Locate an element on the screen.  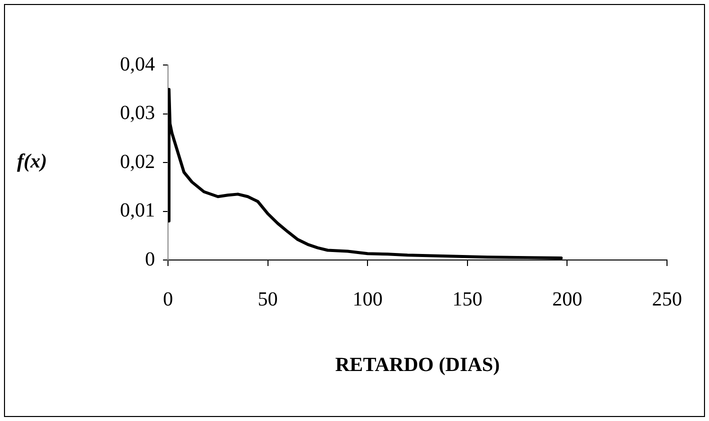
x-tick-label: 200 is located at coordinates (567, 299).